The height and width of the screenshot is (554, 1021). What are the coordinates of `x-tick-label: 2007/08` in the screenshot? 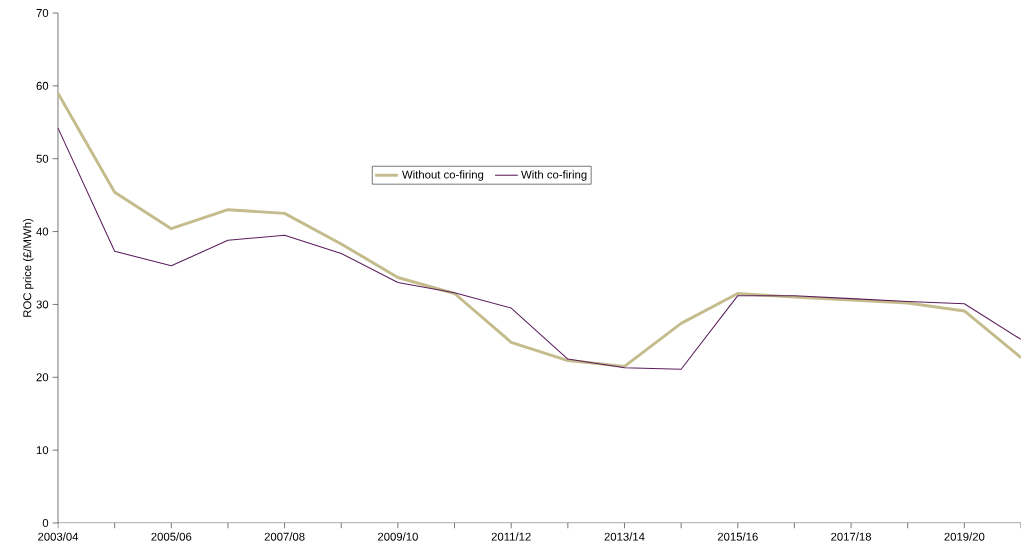 It's located at (284, 536).